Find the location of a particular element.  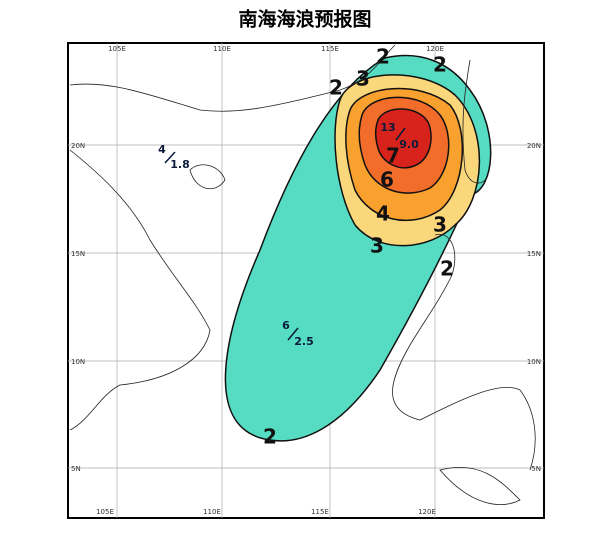

wave-height: 9.0 is located at coordinates (409, 144).